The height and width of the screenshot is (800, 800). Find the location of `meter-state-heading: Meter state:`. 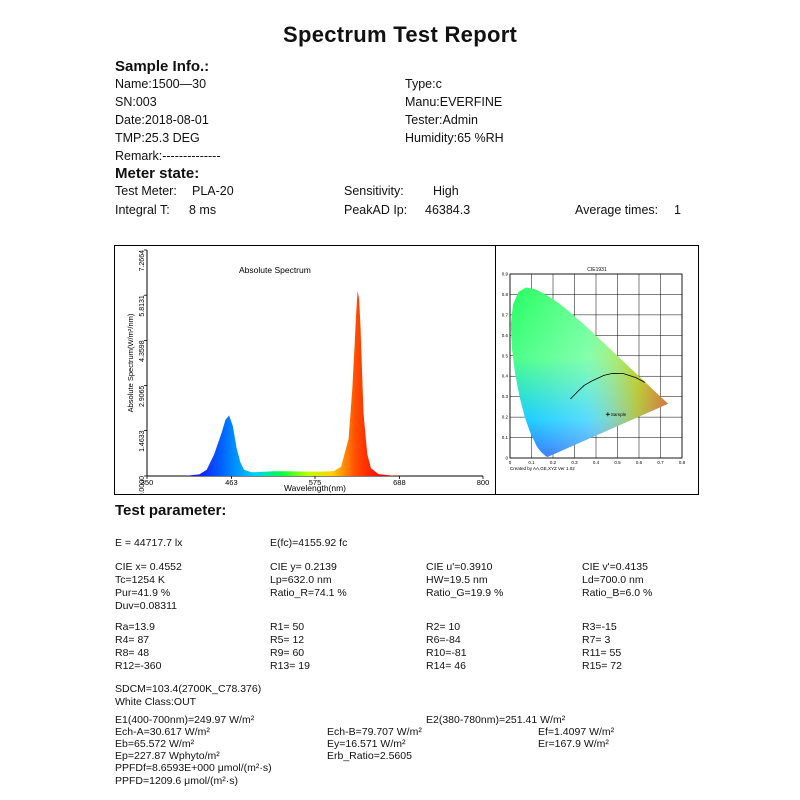

meter-state-heading: Meter state: is located at coordinates (157, 173).